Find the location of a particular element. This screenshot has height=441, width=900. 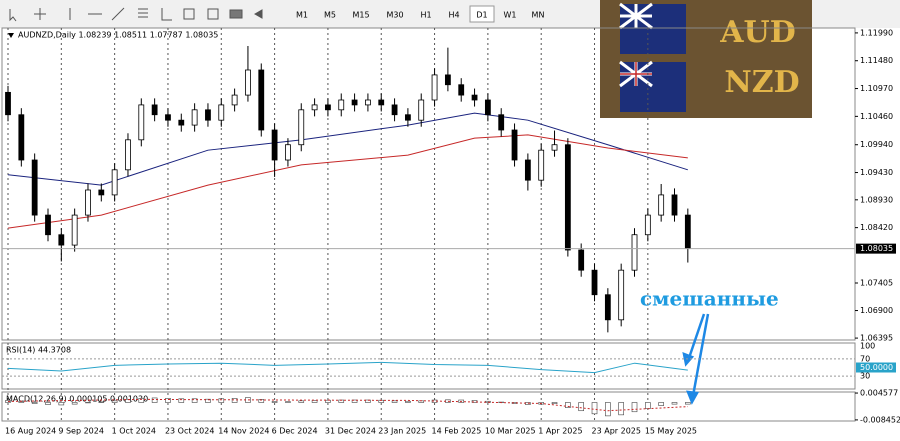

x-tick-label: 10 Mar 2025 is located at coordinates (510, 431).